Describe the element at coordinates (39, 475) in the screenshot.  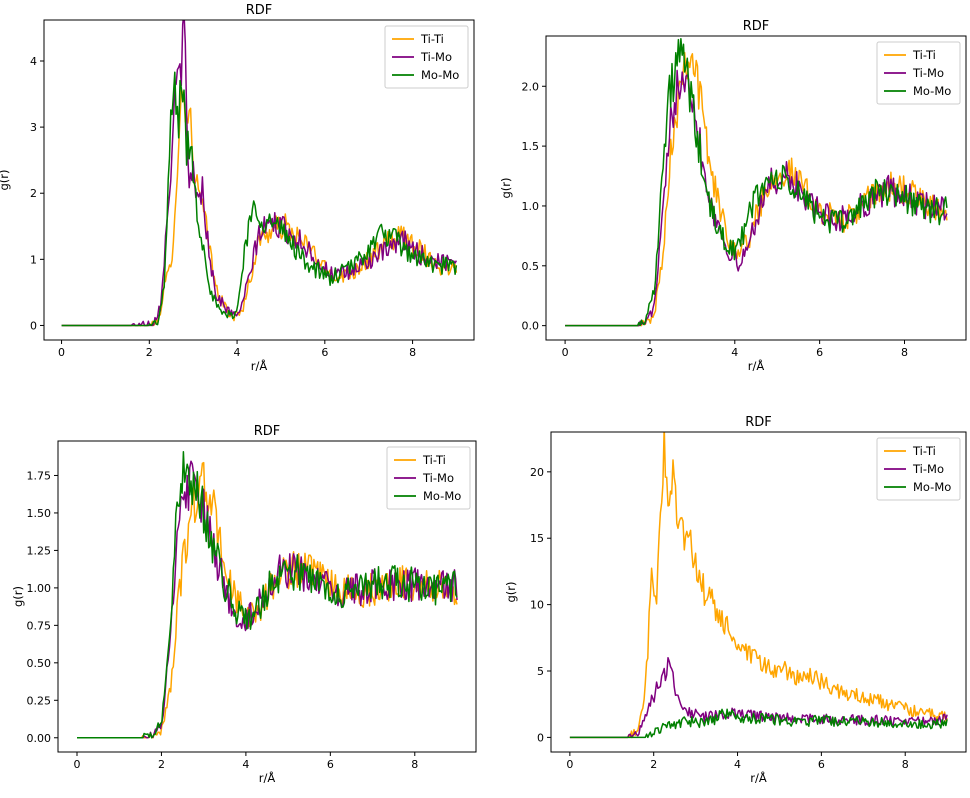
I see `y-tick-label: 1.75` at that location.